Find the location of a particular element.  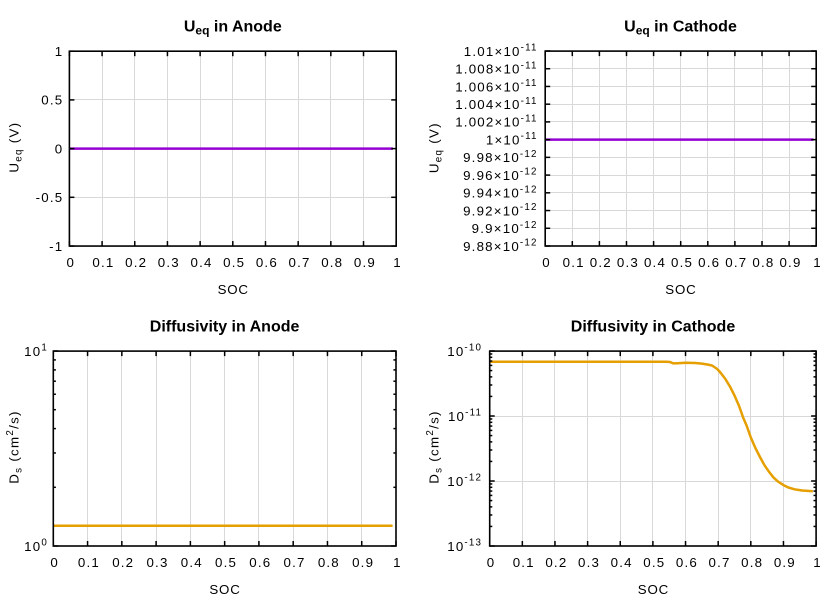

svg-text: -0.5 is located at coordinates (50, 197).